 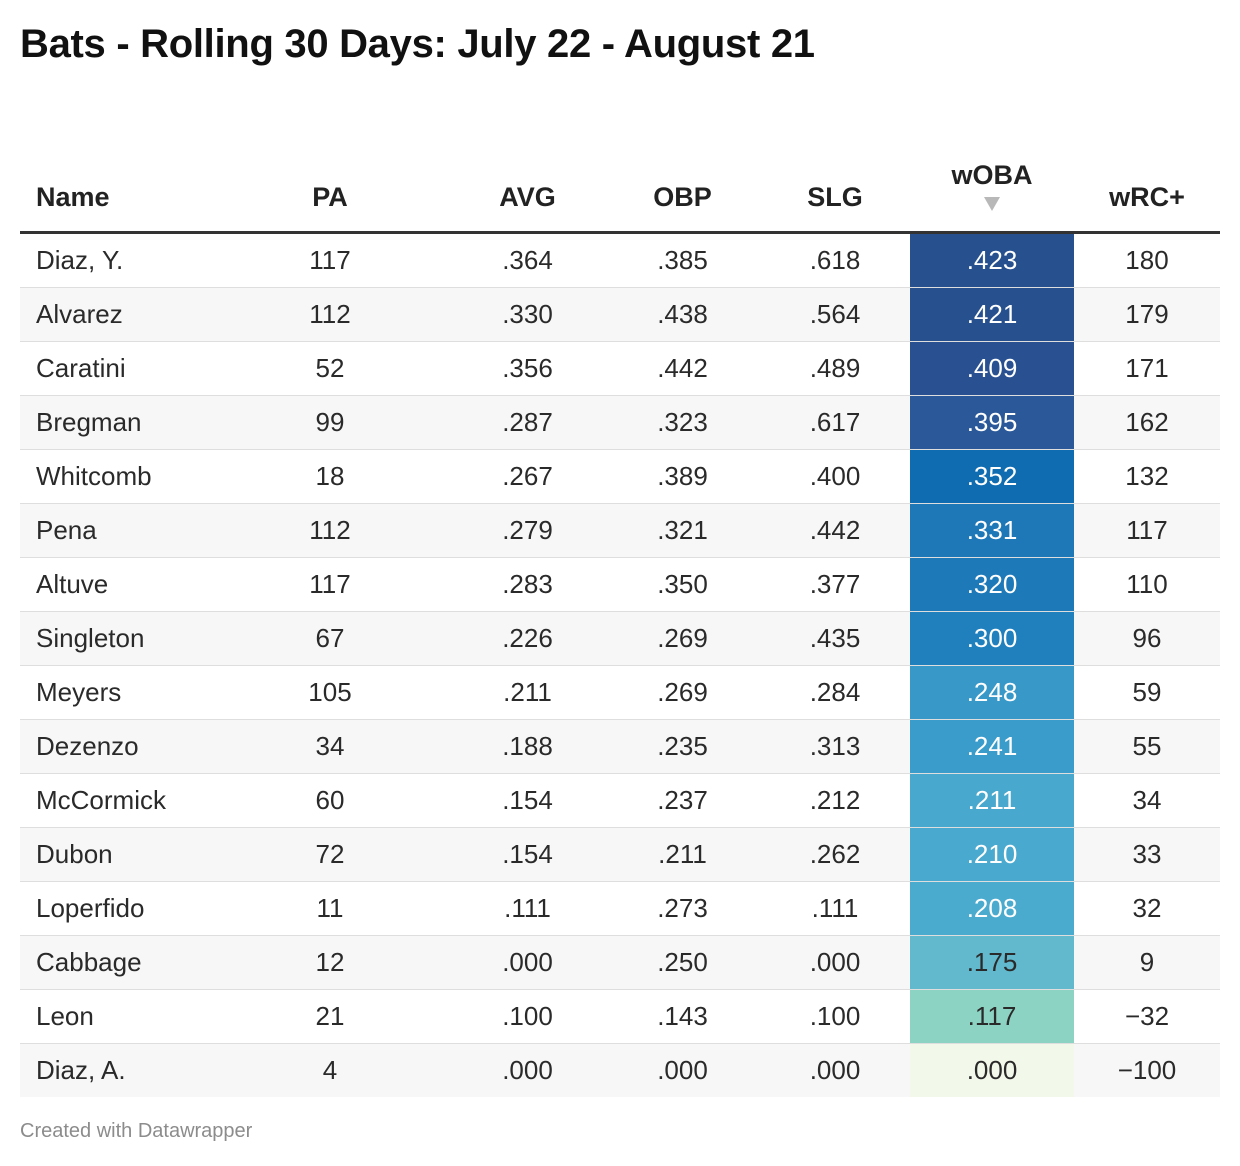 What do you see at coordinates (330, 368) in the screenshot?
I see `cell-pa: 52` at bounding box center [330, 368].